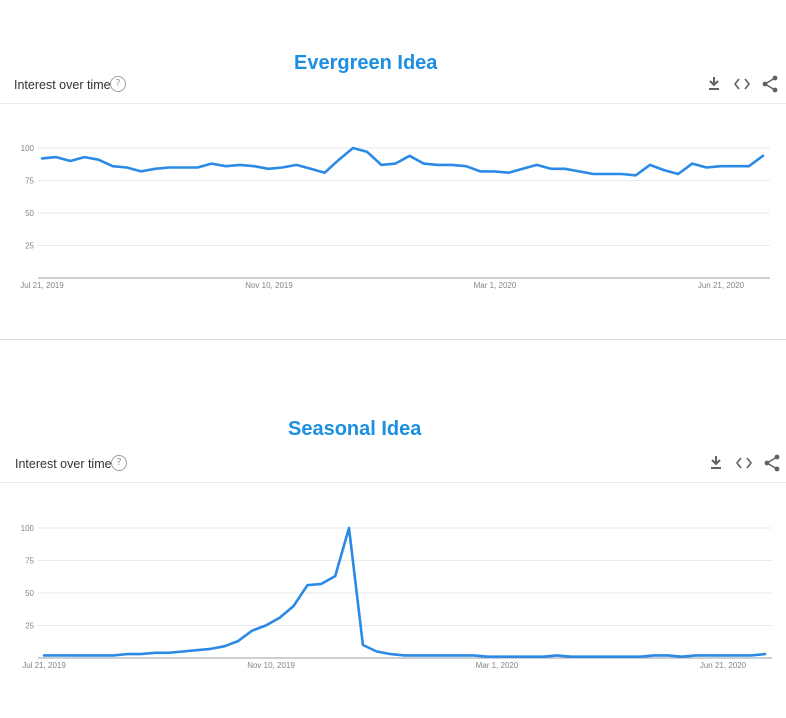 The height and width of the screenshot is (718, 786). I want to click on chart-title-seasonal: Seasonal Idea, so click(355, 429).